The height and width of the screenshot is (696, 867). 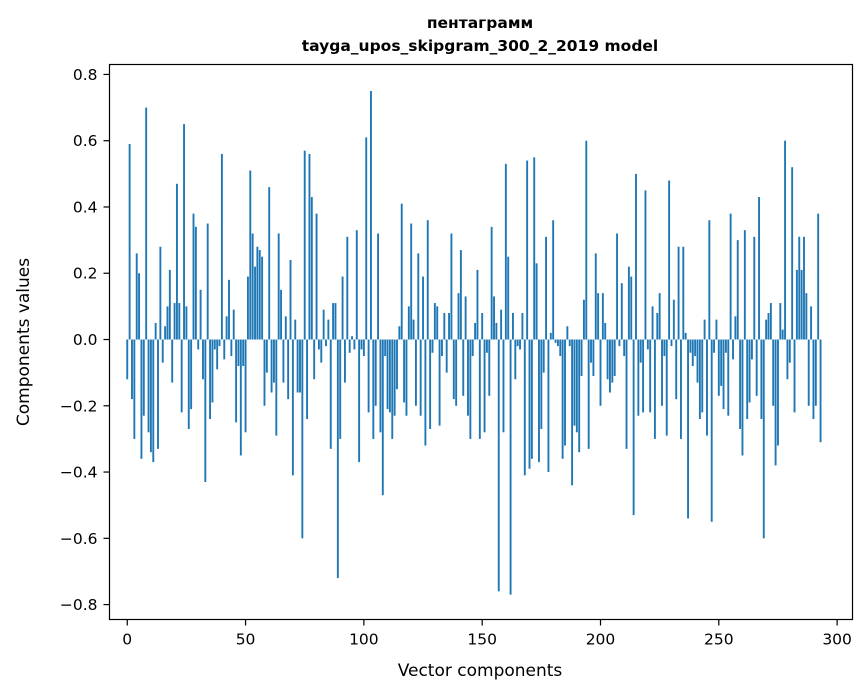 What do you see at coordinates (127, 640) in the screenshot?
I see `x-tick-label: 0` at bounding box center [127, 640].